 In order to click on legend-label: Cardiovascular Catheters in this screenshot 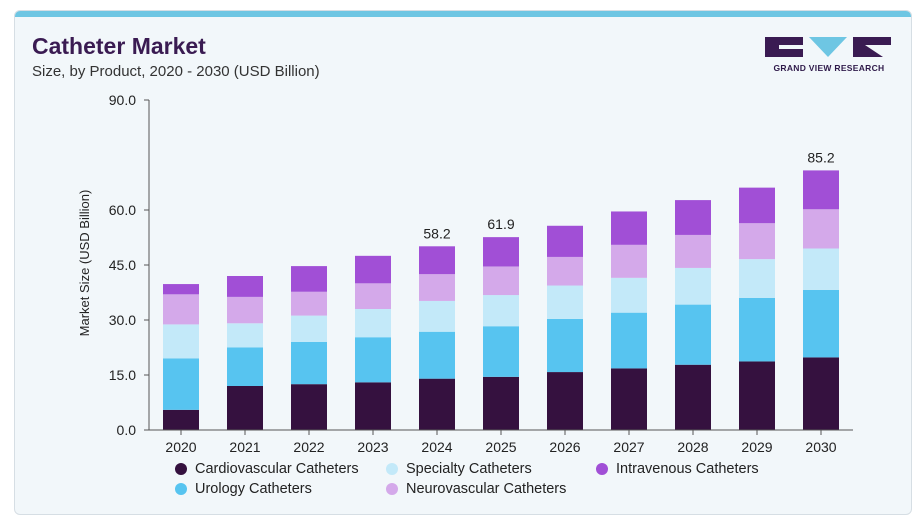, I will do `click(277, 469)`.